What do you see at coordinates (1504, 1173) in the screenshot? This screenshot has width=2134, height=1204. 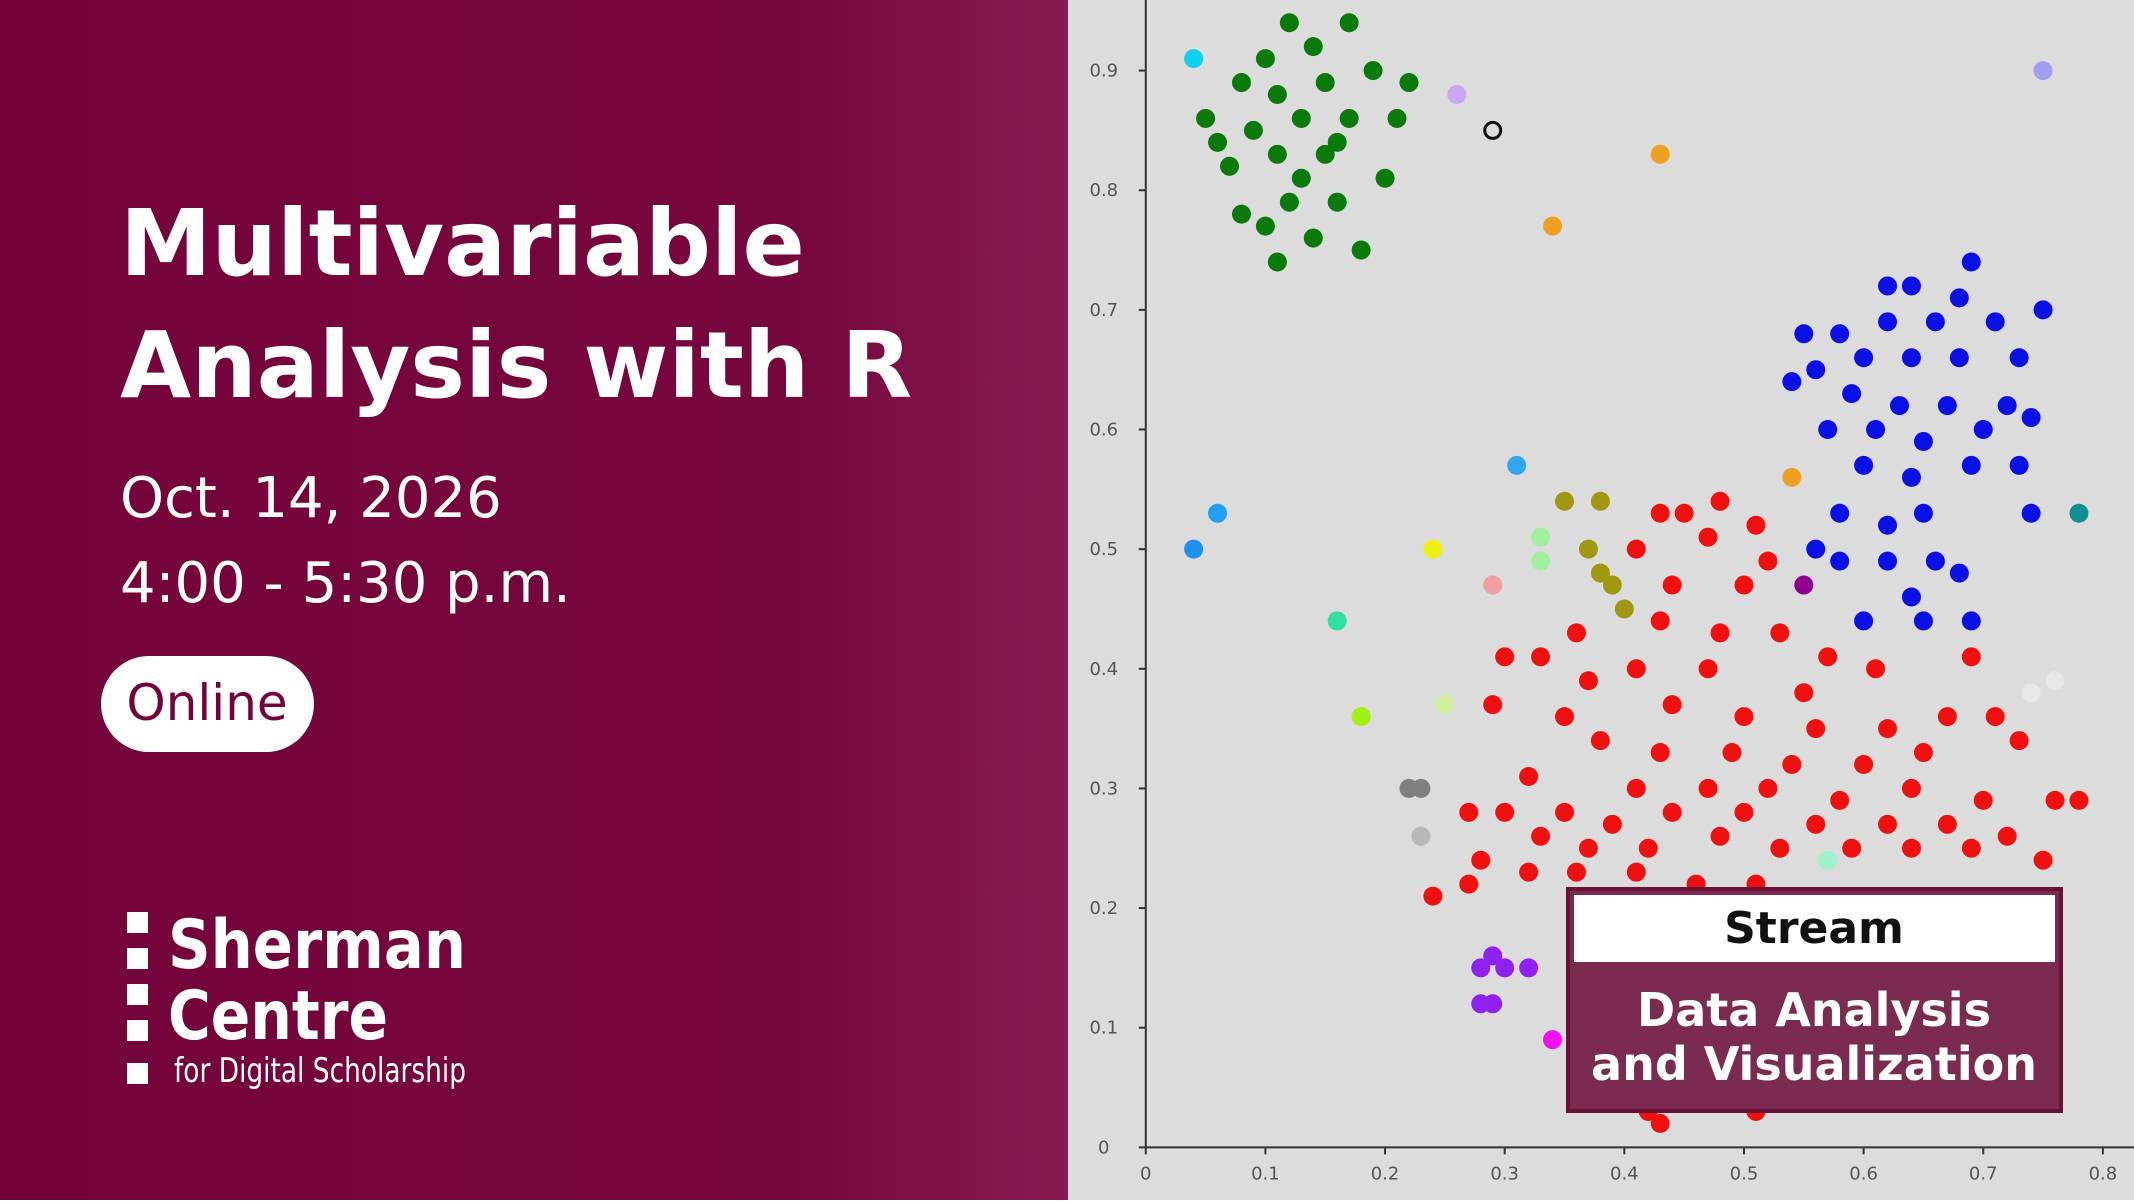 I see `x-tick-label: 0.3` at bounding box center [1504, 1173].